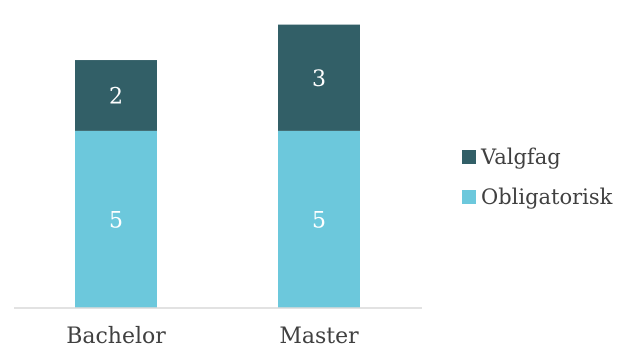 Image resolution: width=617 pixels, height=346 pixels. What do you see at coordinates (469, 197) in the screenshot?
I see `legend-swatch-obligatorisk` at bounding box center [469, 197].